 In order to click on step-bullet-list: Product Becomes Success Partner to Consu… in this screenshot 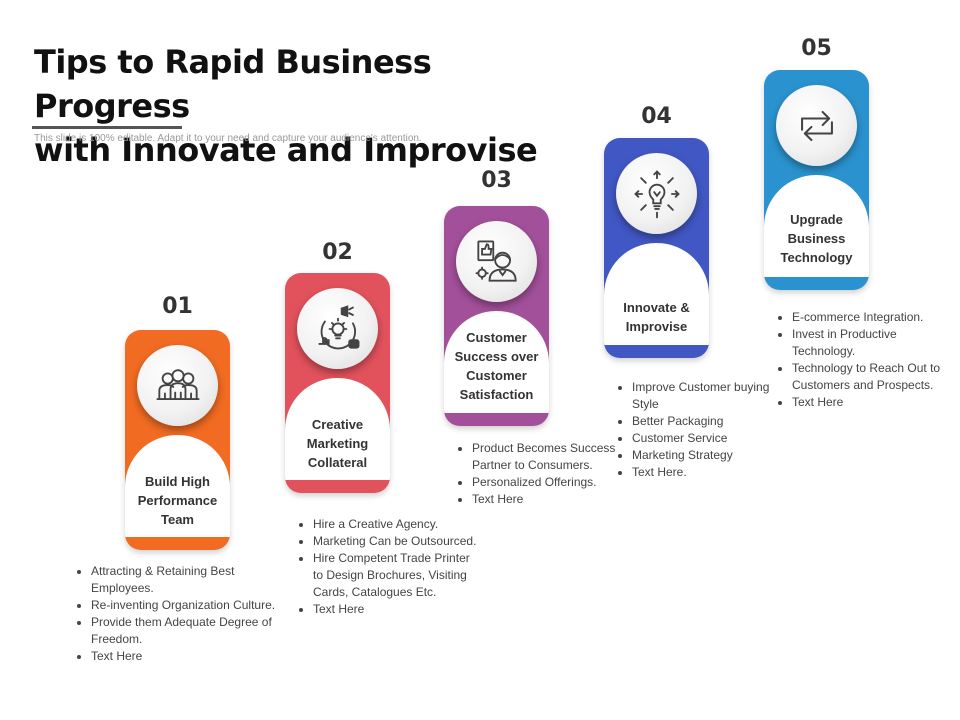, I will do `click(537, 474)`.